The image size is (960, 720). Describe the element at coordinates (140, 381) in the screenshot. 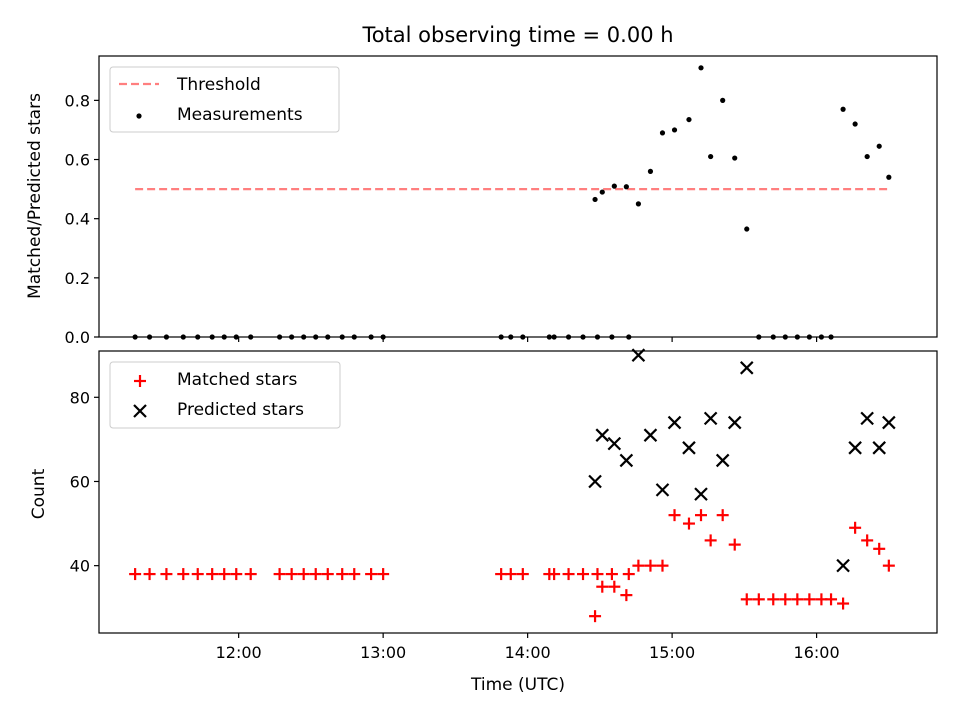

I see `legend-matched-swatch` at that location.